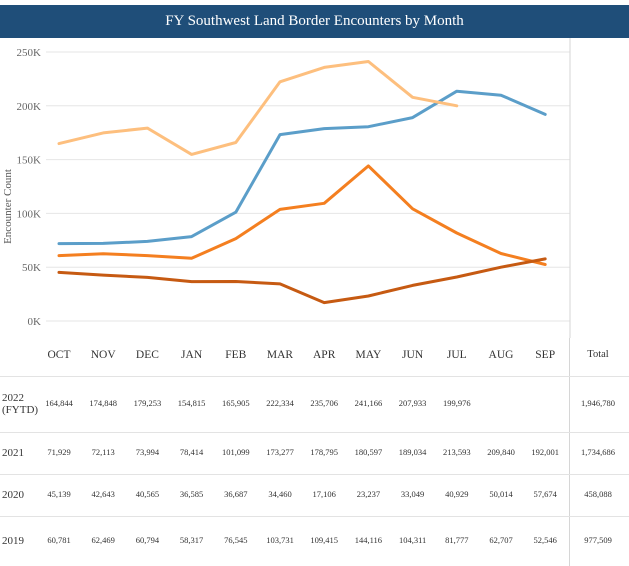 The height and width of the screenshot is (566, 629). What do you see at coordinates (13, 398) in the screenshot?
I see `row-label-year: 2022` at bounding box center [13, 398].